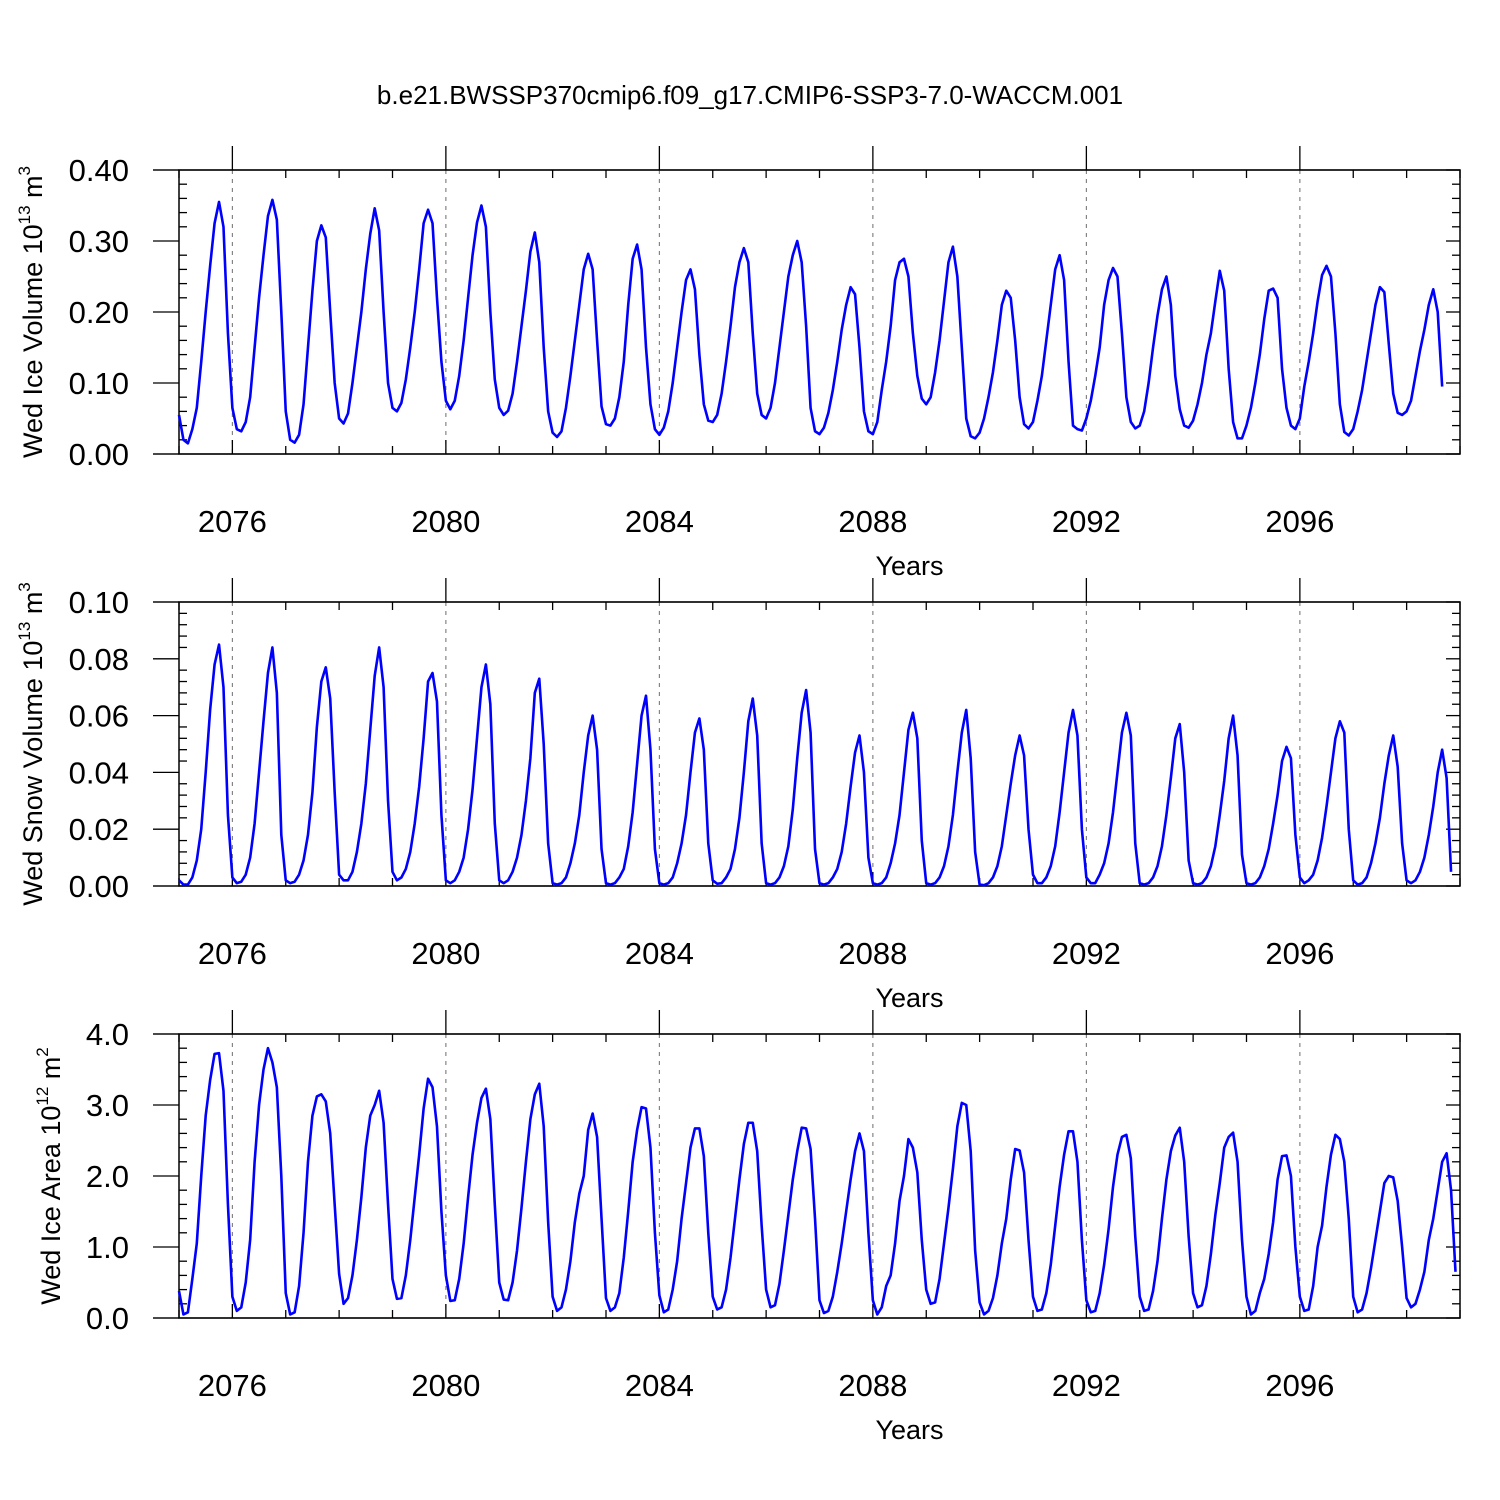 This screenshot has height=1500, width=1500. I want to click on y-tick-label: 2.0, so click(107, 1176).